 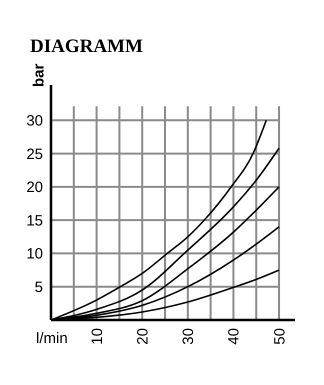 I want to click on y-tick-label: 30, so click(x=34, y=121).